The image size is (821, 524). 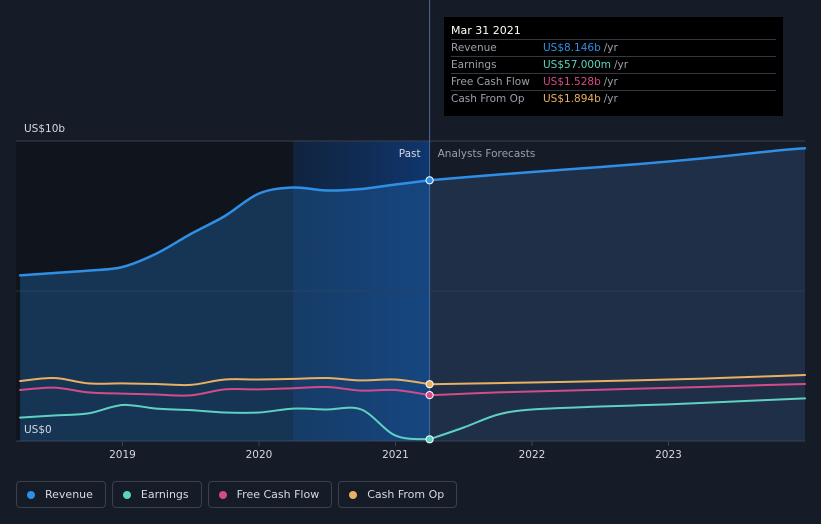 I want to click on earnings-forecast-line, so click(x=617, y=419).